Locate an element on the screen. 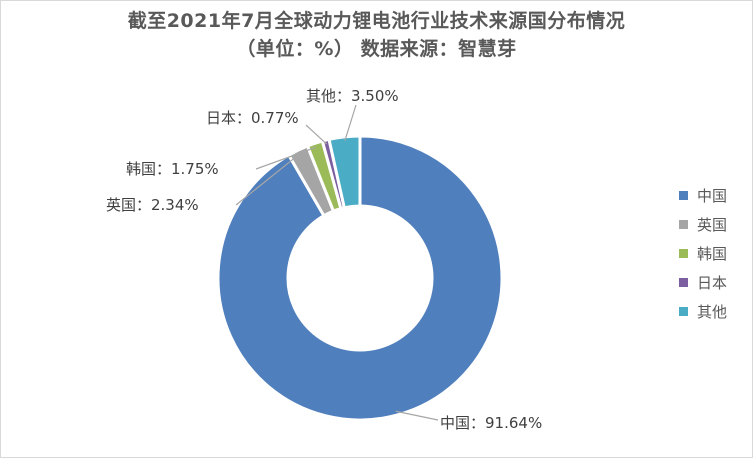  leader-line-韩国 is located at coordinates (286, 158).